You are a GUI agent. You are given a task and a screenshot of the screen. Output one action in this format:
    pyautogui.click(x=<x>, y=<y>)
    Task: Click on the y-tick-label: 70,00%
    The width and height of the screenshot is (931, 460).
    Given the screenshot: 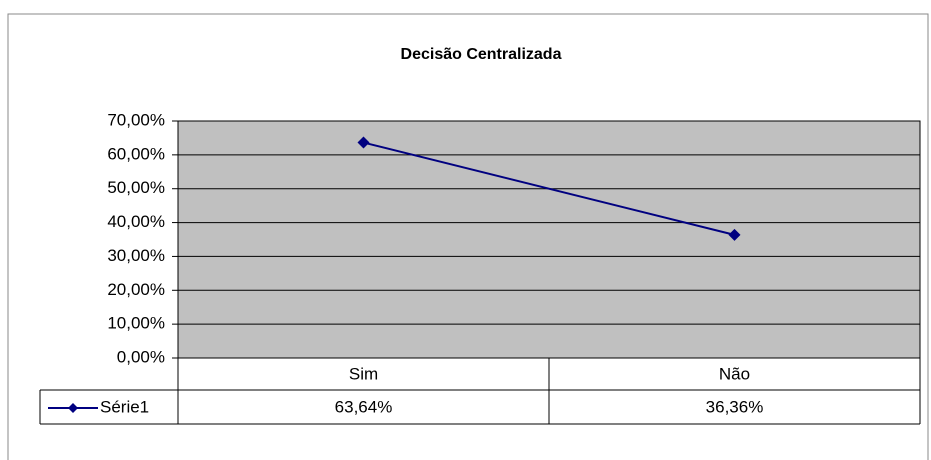 What is the action you would take?
    pyautogui.click(x=136, y=119)
    